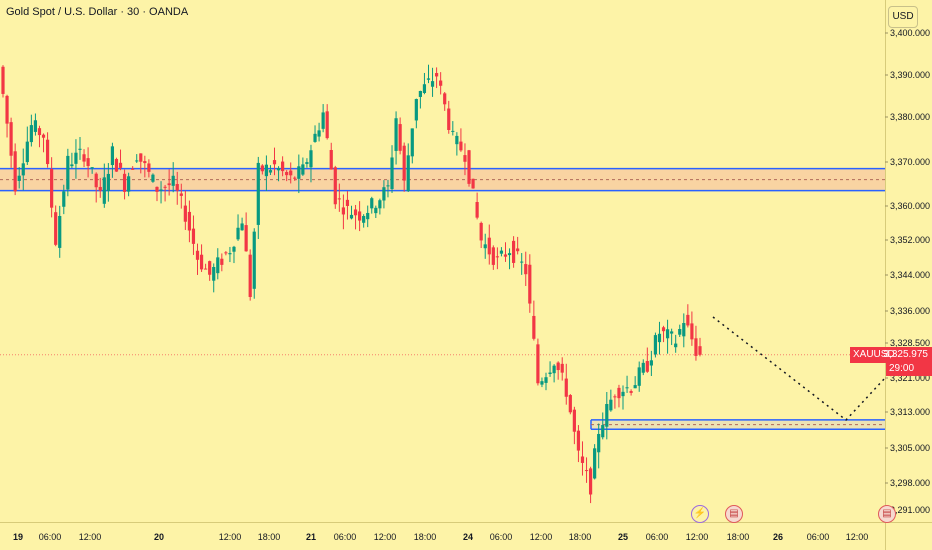 This screenshot has height=550, width=932. I want to click on y-tick-label: 3,298.000, so click(910, 483).